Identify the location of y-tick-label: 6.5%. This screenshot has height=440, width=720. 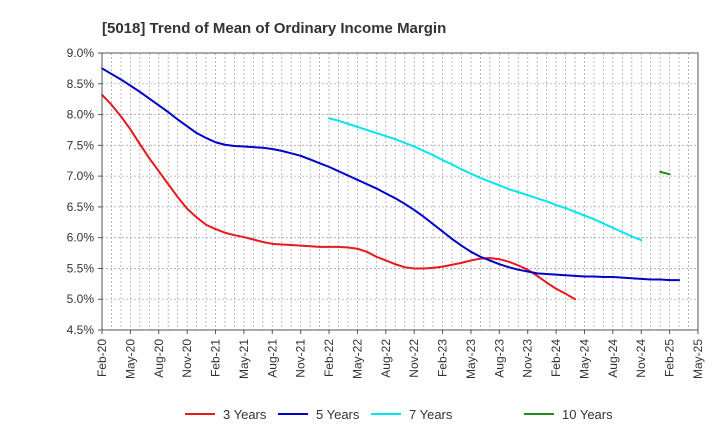
(81, 207).